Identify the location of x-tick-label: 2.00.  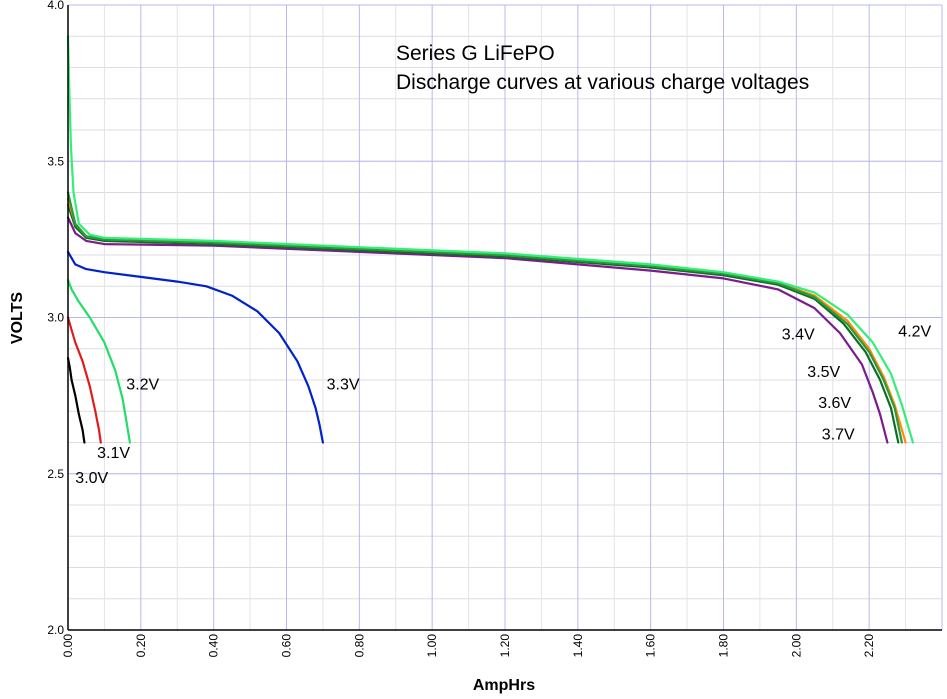
(796, 646).